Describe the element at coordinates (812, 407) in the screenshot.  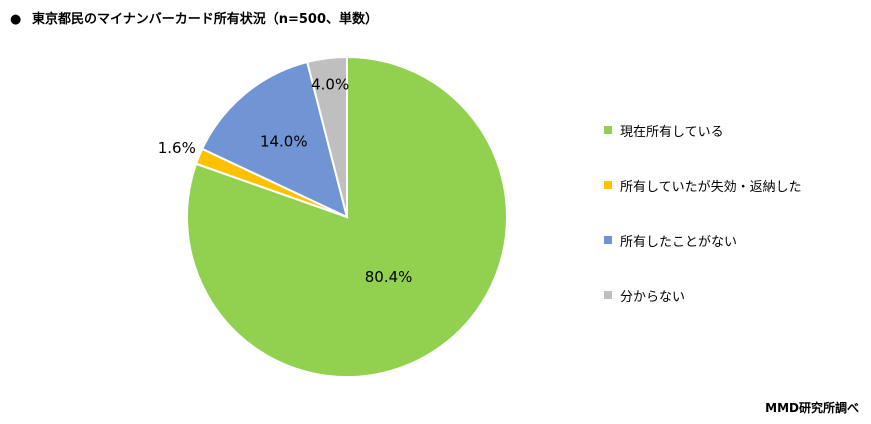
I see `source-note: MMD研究所調べ` at that location.